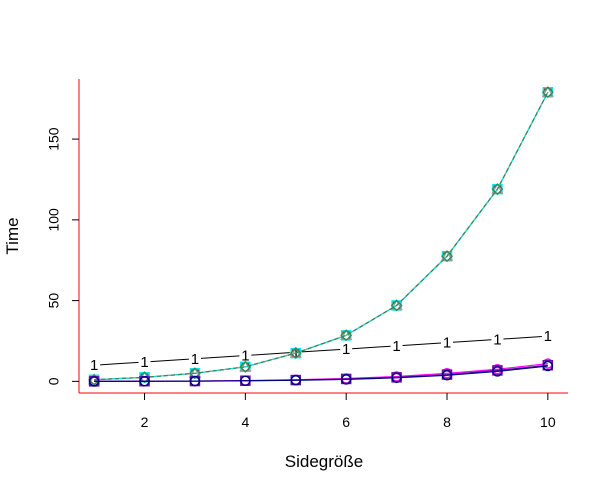 This screenshot has width=609, height=491. Describe the element at coordinates (245, 422) in the screenshot. I see `x-tick-label: 4` at that location.